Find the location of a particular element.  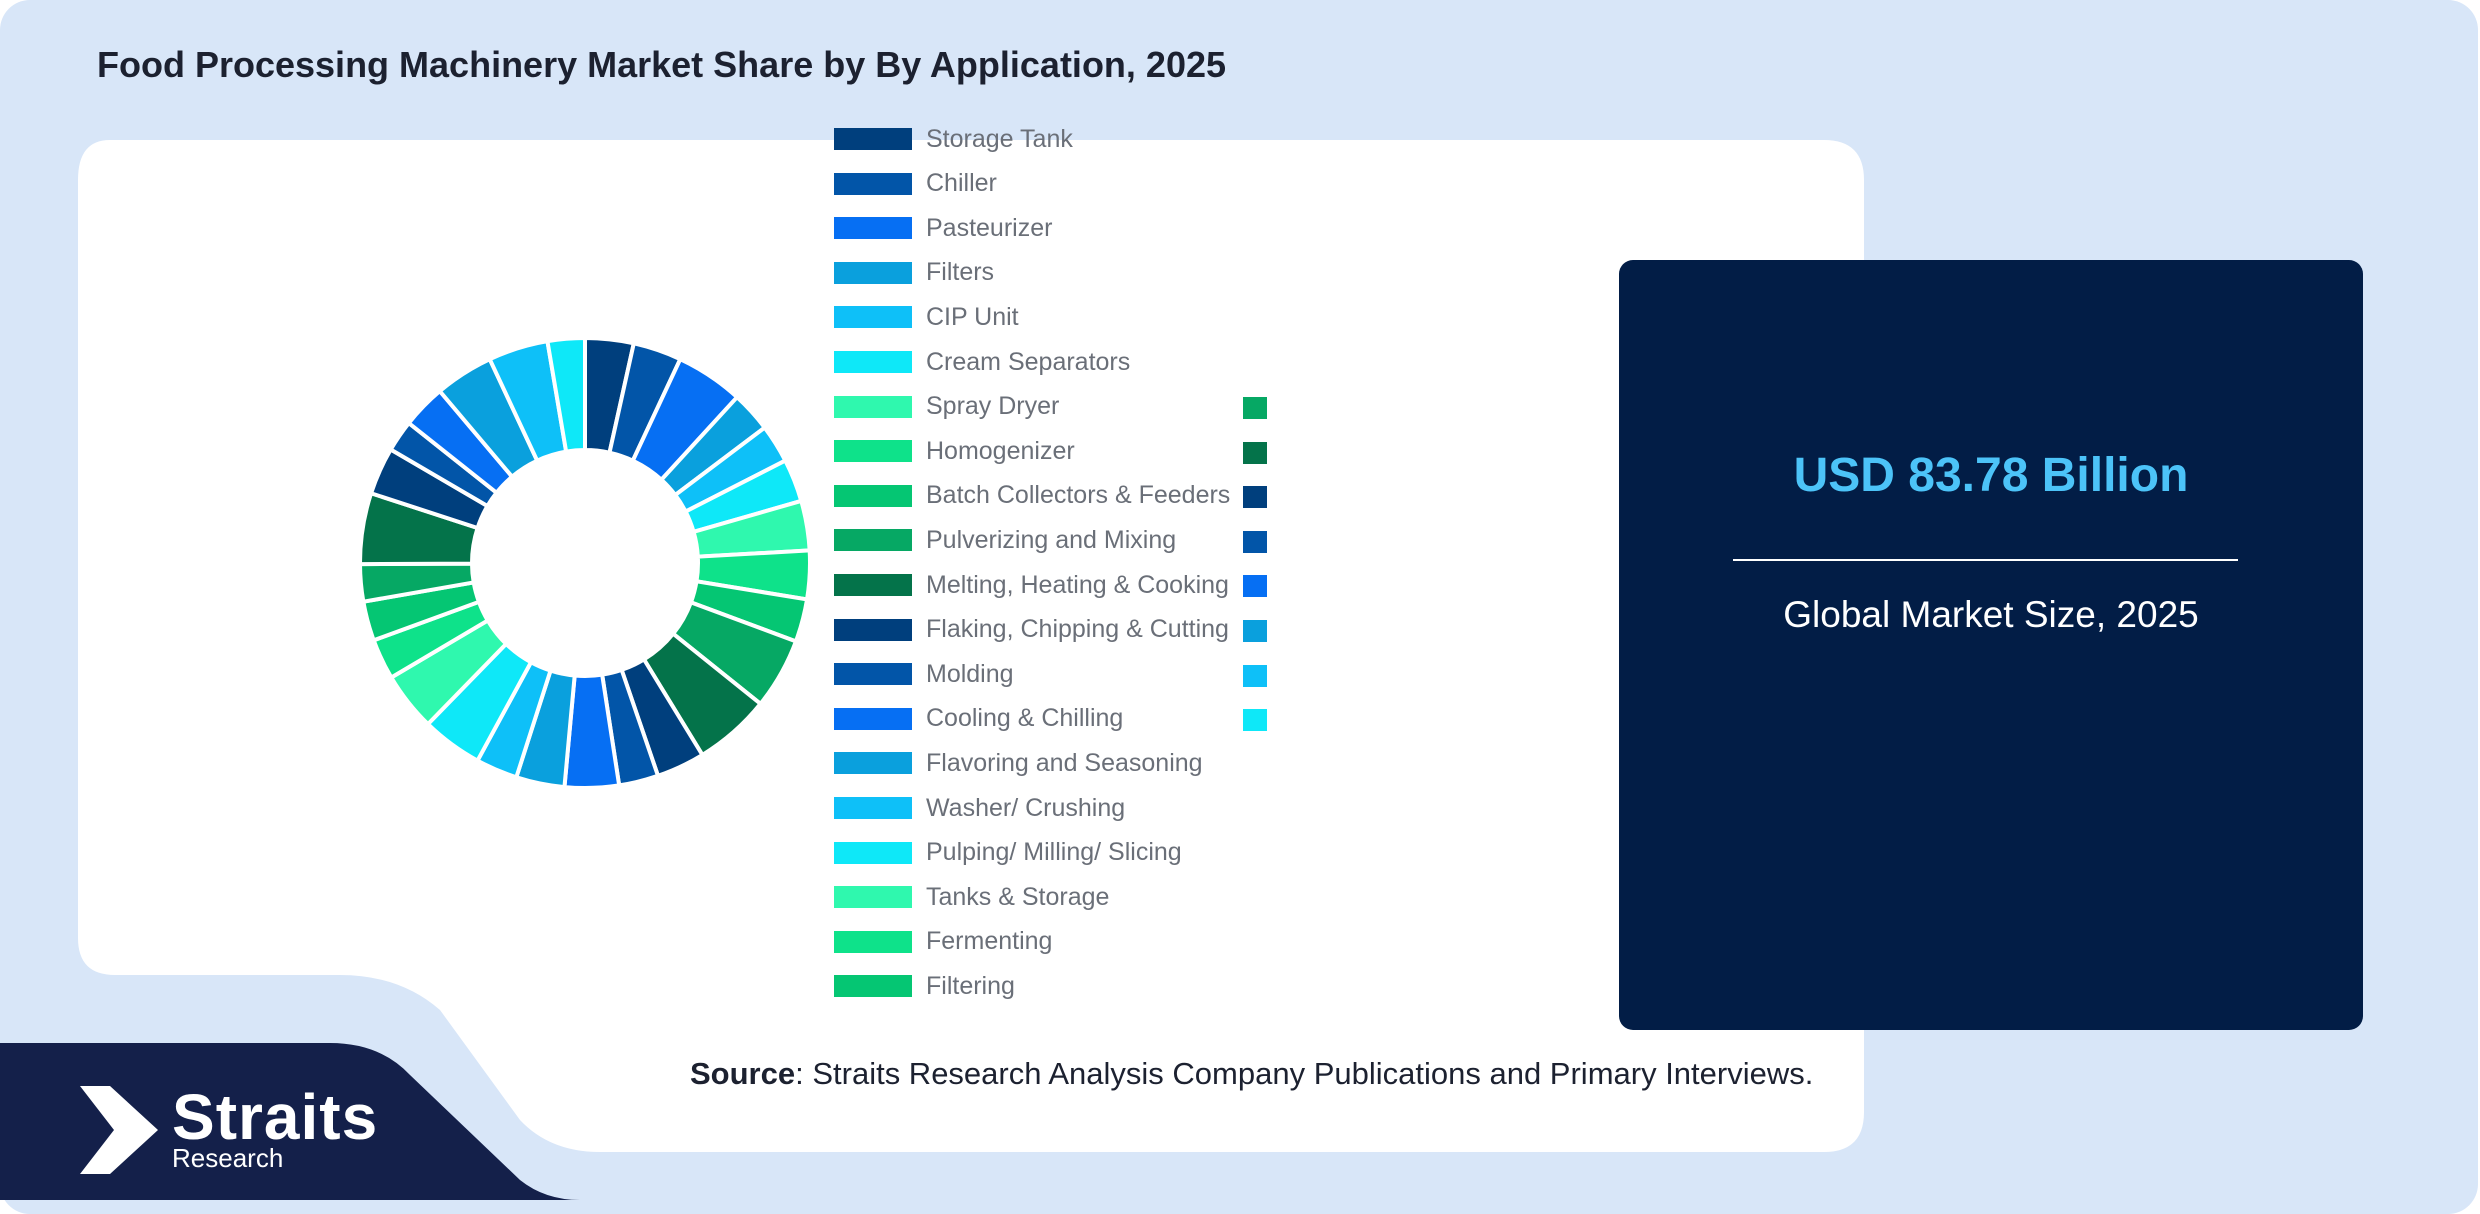

legend-item: Homogenizer is located at coordinates (954, 451).